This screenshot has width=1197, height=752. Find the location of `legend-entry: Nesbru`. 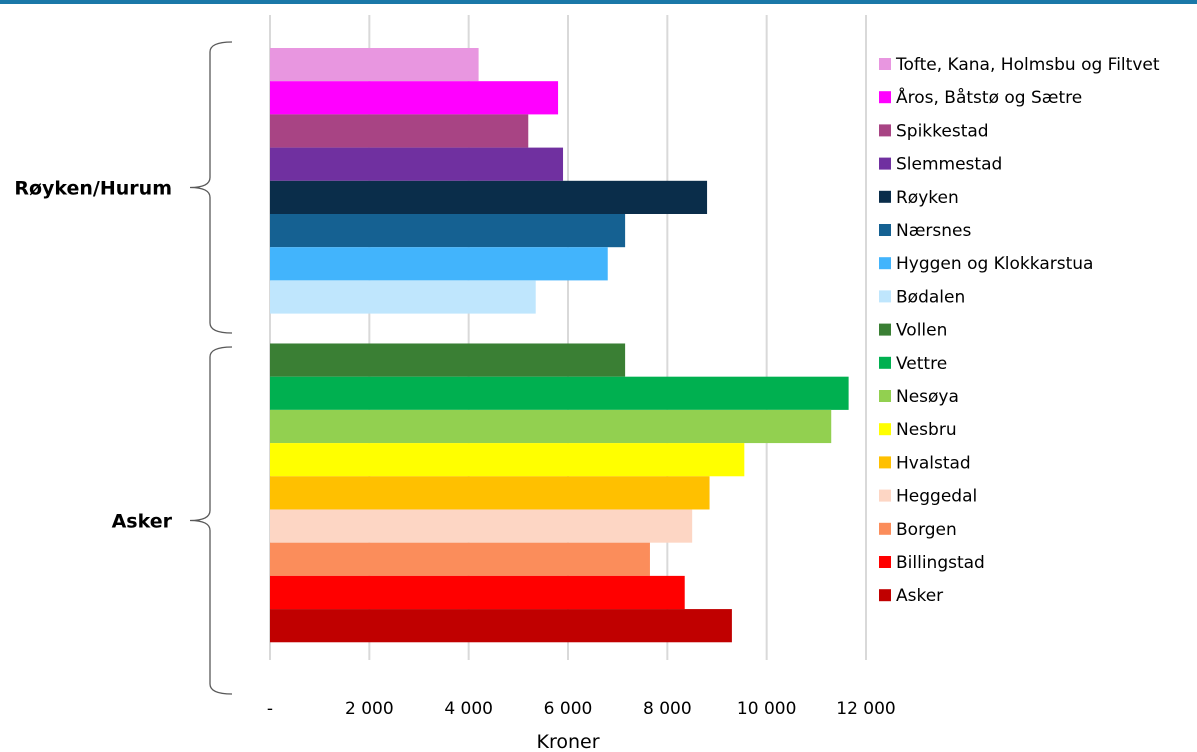

legend-entry: Nesbru is located at coordinates (926, 430).